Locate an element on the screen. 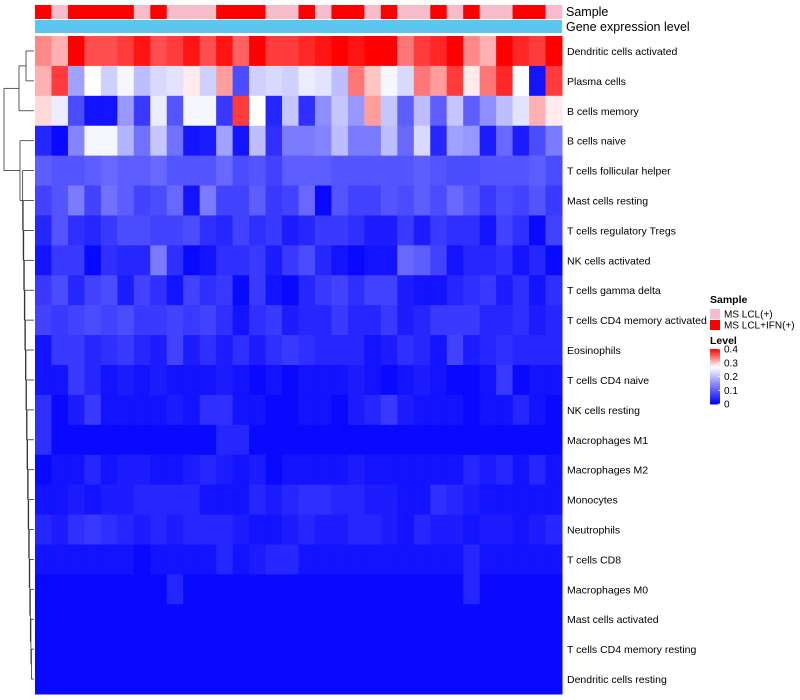  legend-sample-swatch is located at coordinates (715, 325).